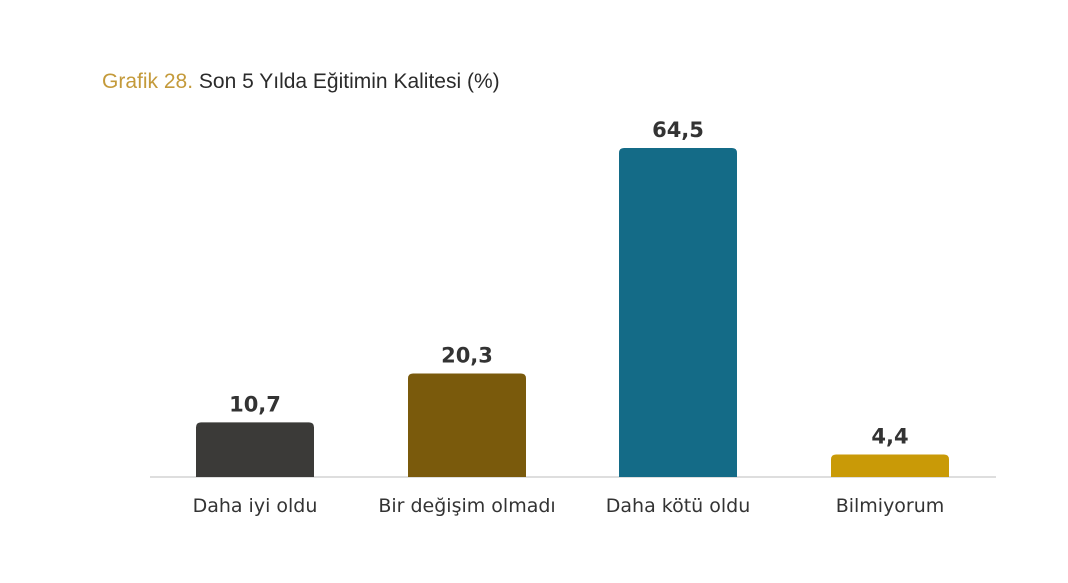 This screenshot has width=1068, height=583. What do you see at coordinates (889, 437) in the screenshot?
I see `data-label-4: 4,4` at bounding box center [889, 437].